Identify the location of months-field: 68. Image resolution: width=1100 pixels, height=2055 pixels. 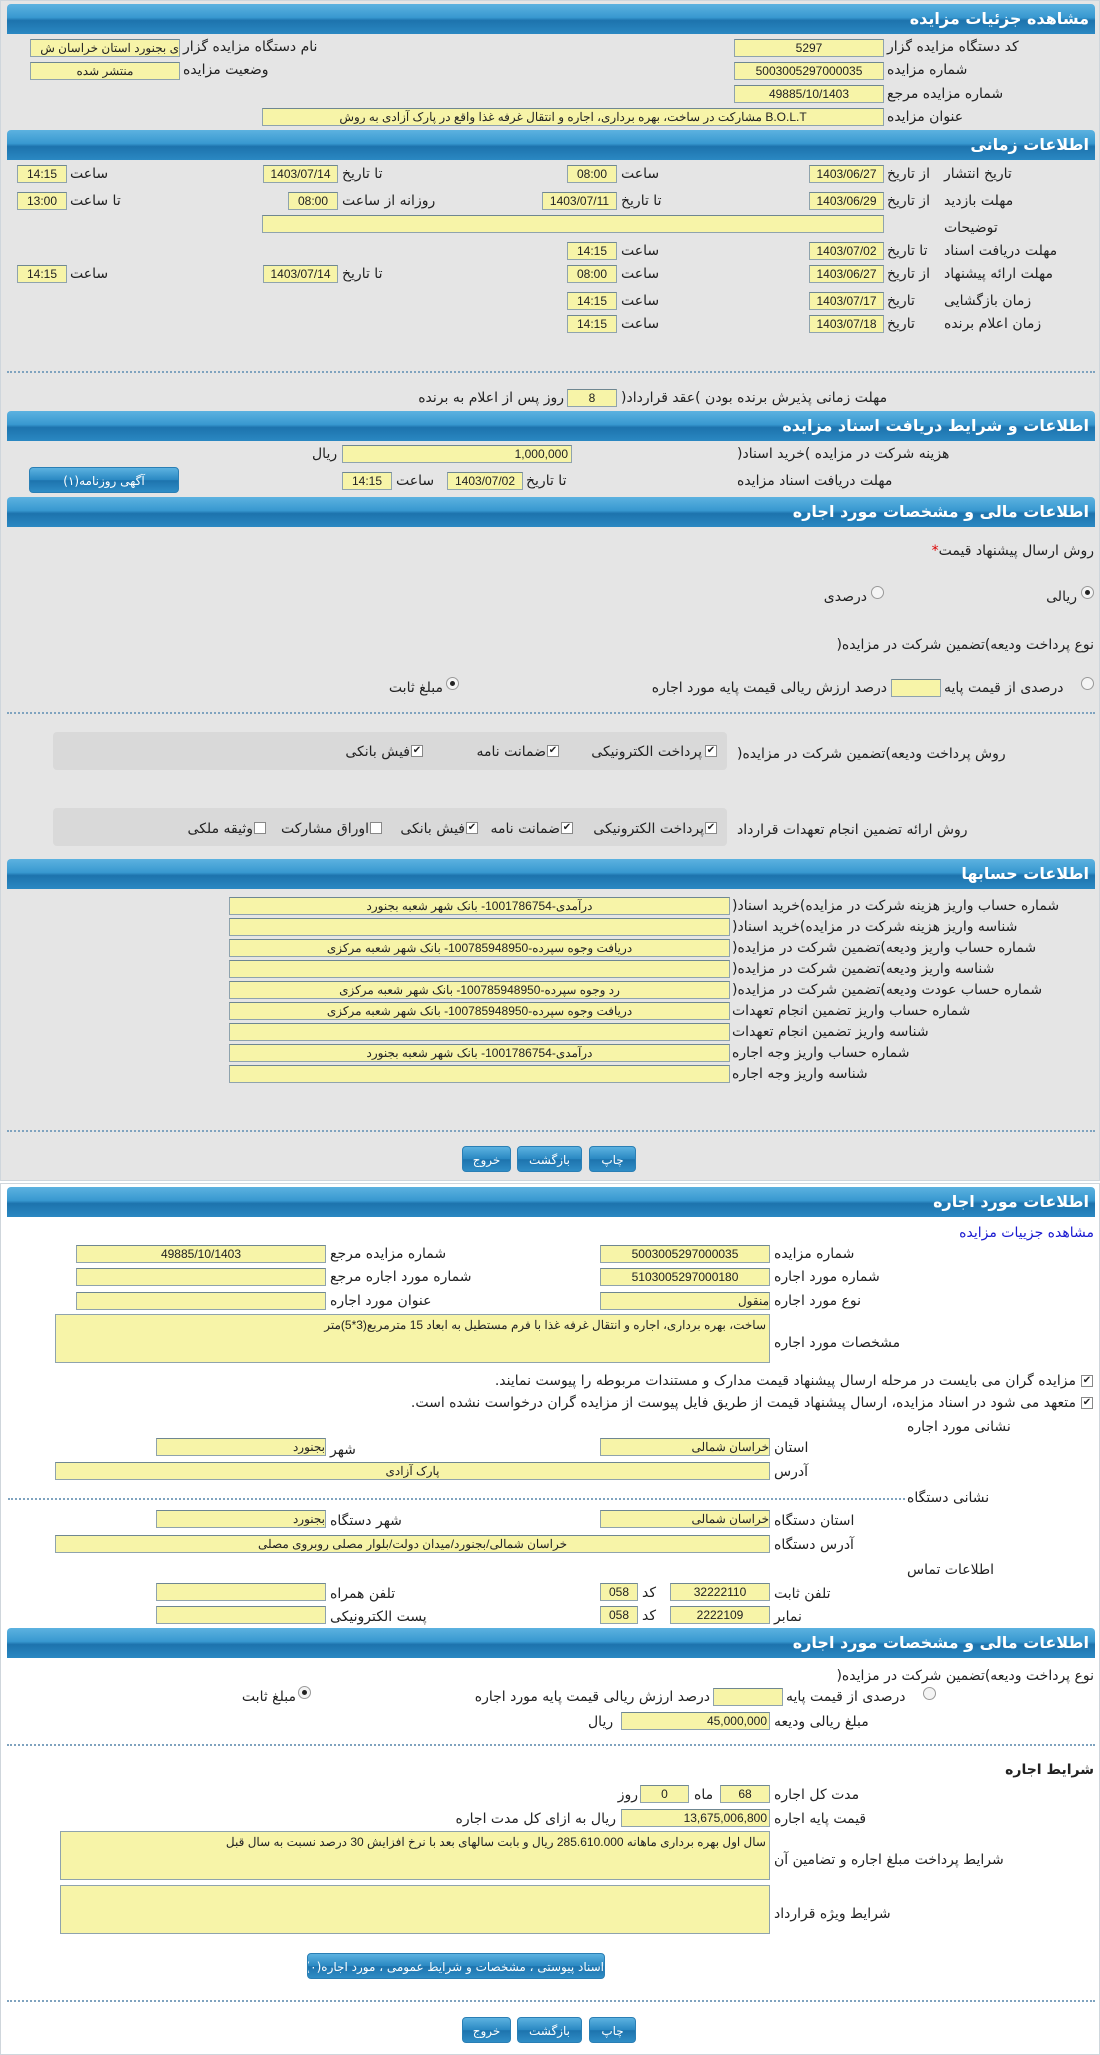
(745, 1794).